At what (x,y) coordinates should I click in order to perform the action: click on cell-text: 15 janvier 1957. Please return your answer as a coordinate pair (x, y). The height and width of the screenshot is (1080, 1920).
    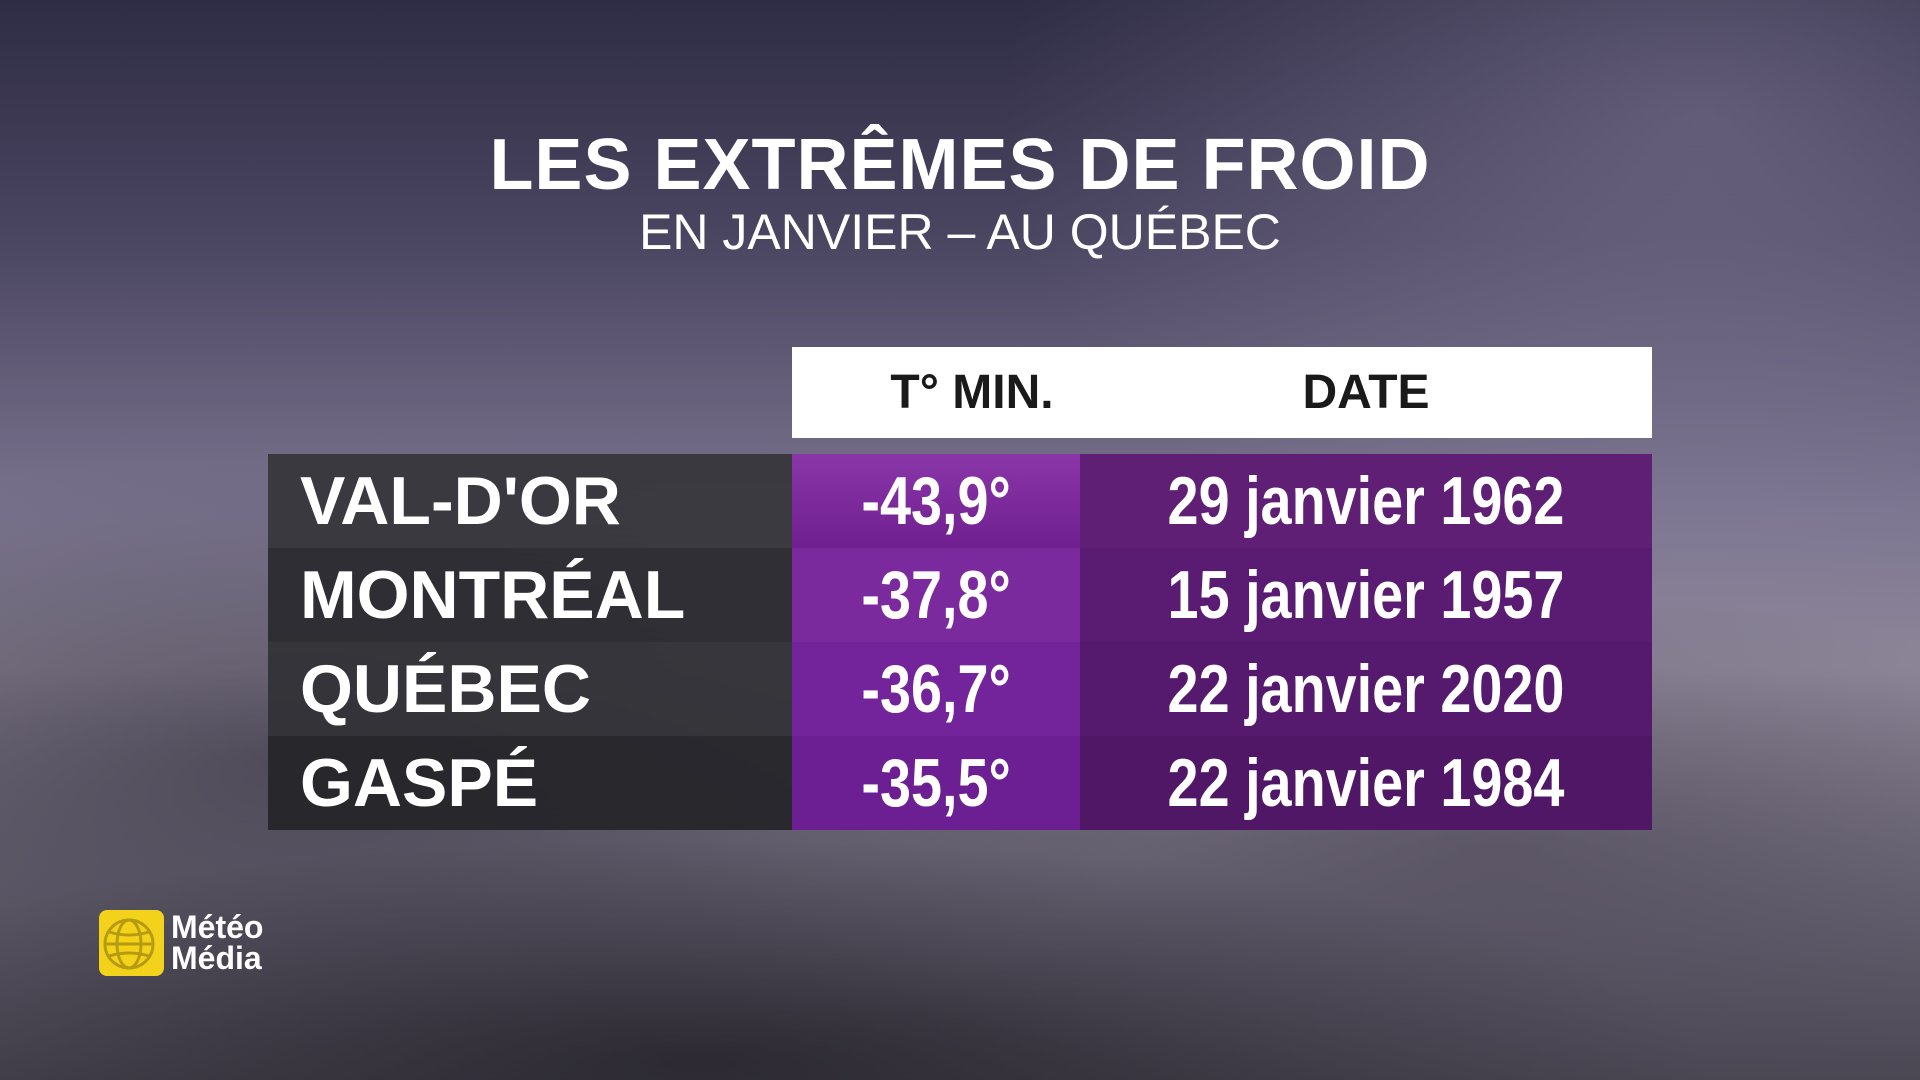
    Looking at the image, I should click on (1366, 595).